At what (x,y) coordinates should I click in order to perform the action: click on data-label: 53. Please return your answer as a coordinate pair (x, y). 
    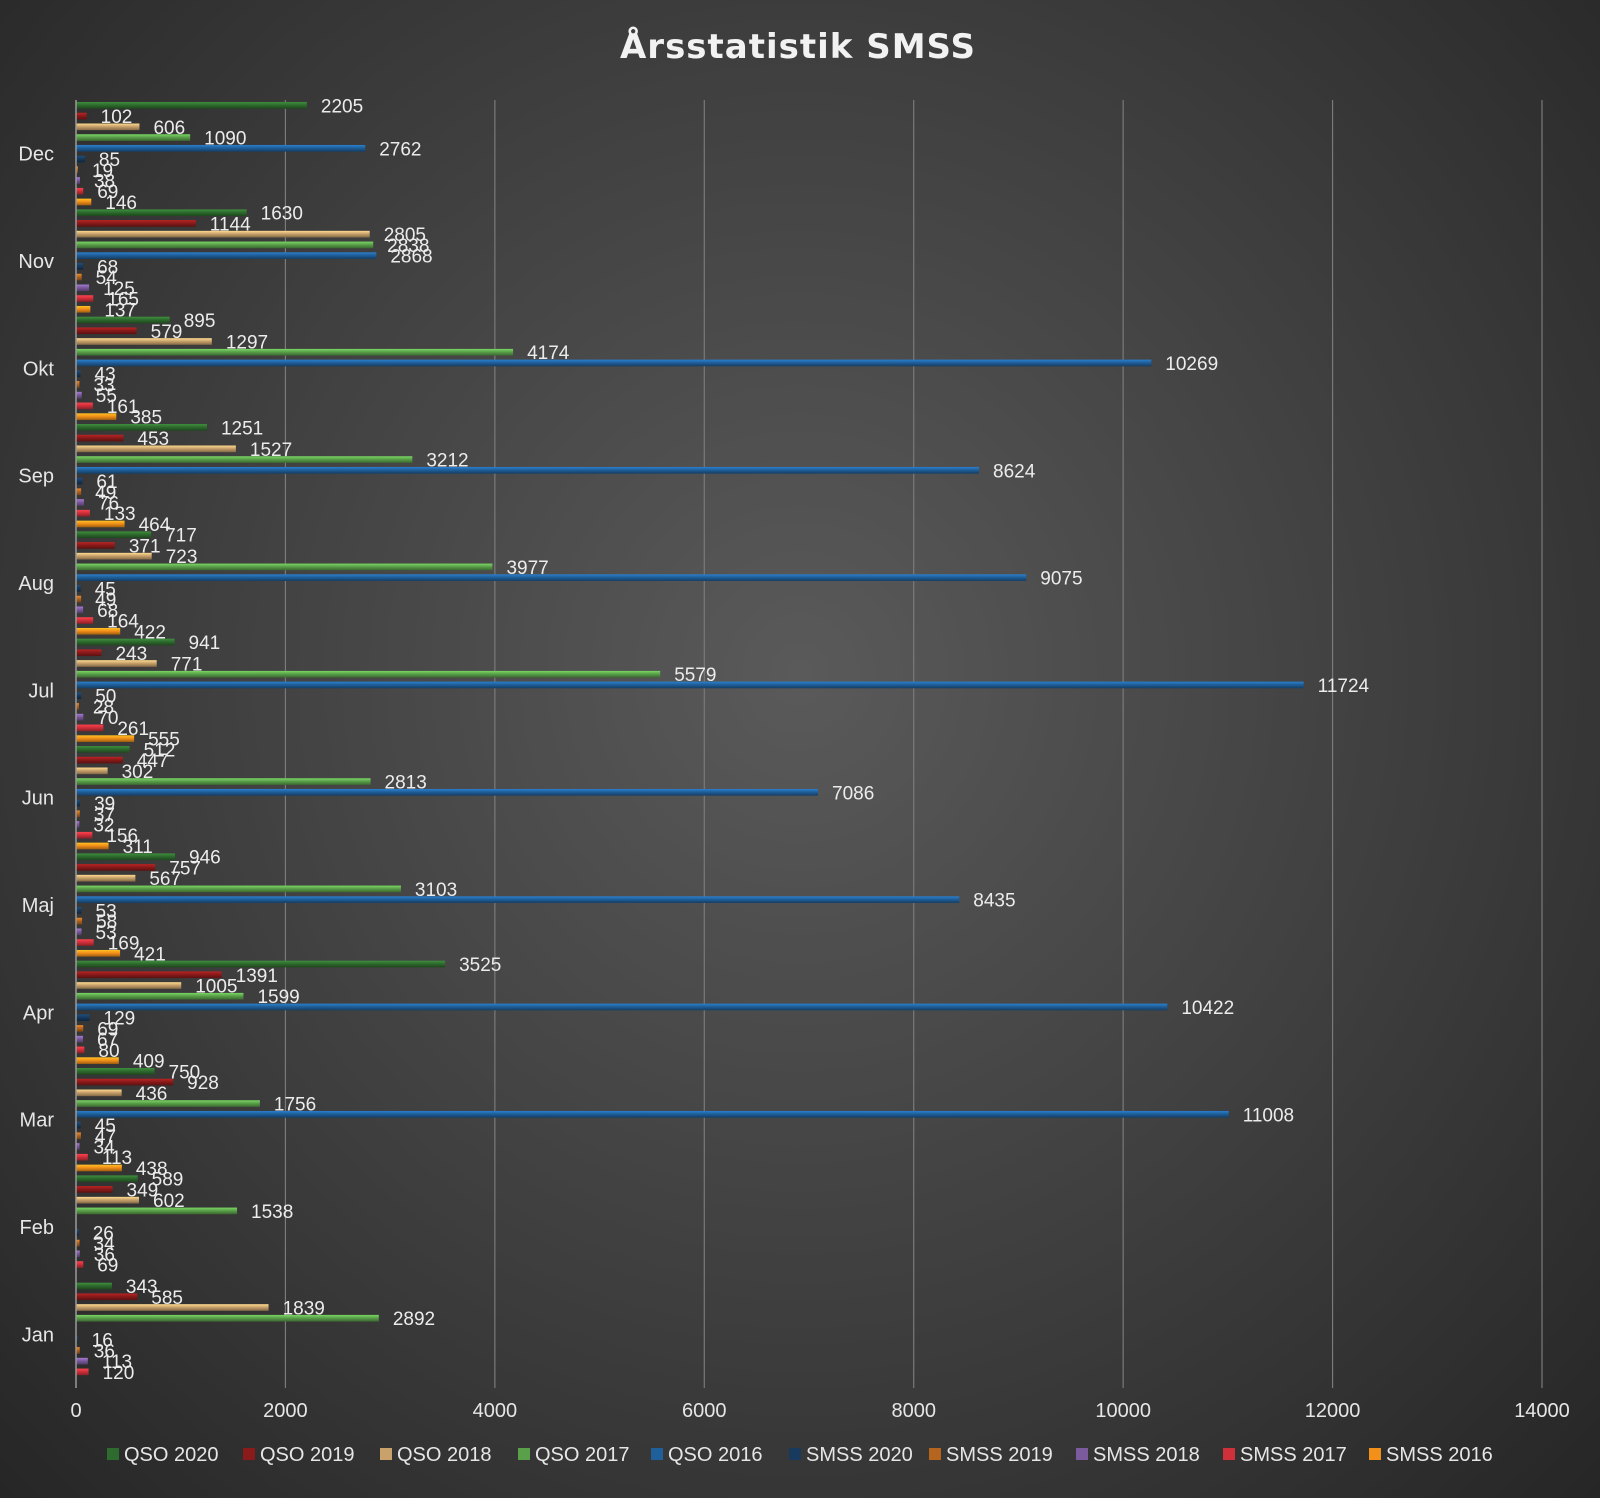
    Looking at the image, I should click on (106, 933).